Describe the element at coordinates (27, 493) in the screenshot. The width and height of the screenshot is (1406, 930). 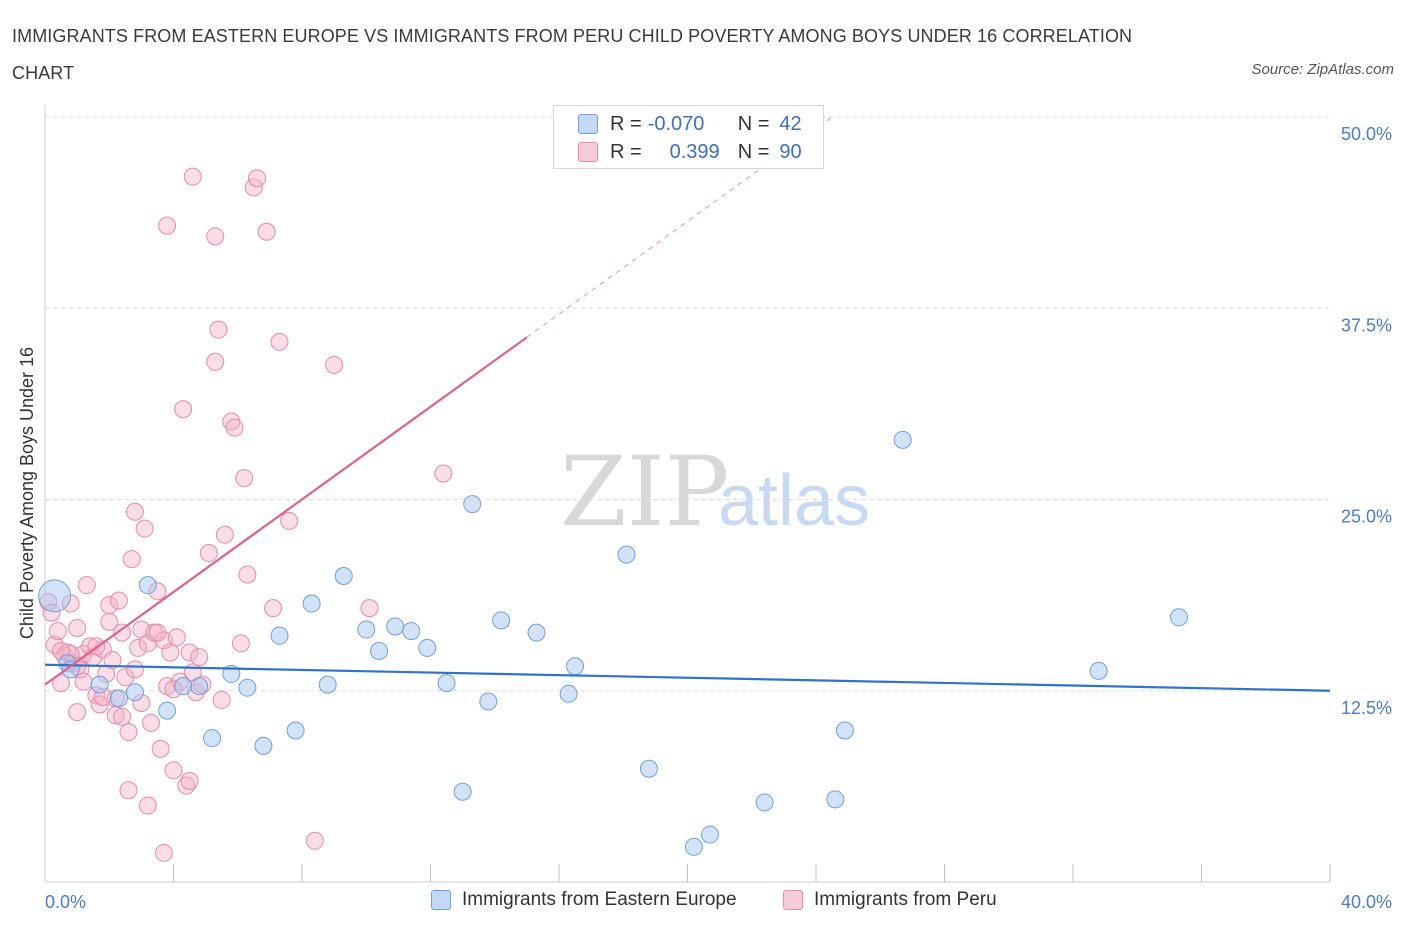
I see `y-axis-label: Child Poverty Among Boys Under 16` at that location.